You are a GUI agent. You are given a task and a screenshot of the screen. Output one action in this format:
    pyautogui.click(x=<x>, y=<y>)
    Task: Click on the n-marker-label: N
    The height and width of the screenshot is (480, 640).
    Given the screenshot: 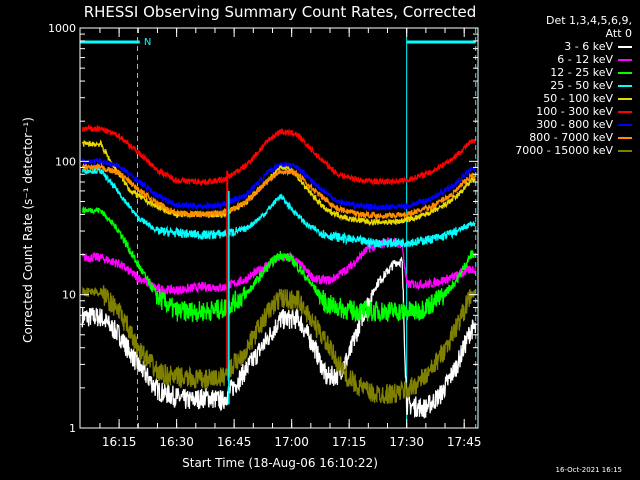 What is the action you would take?
    pyautogui.click(x=147, y=42)
    